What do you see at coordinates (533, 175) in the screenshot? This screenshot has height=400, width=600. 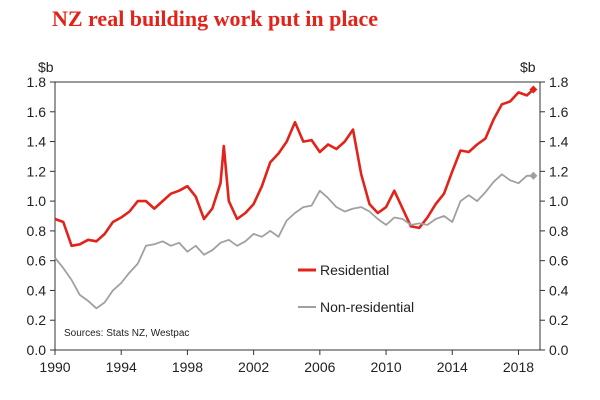 I see `series-marker-non-residential` at bounding box center [533, 175].